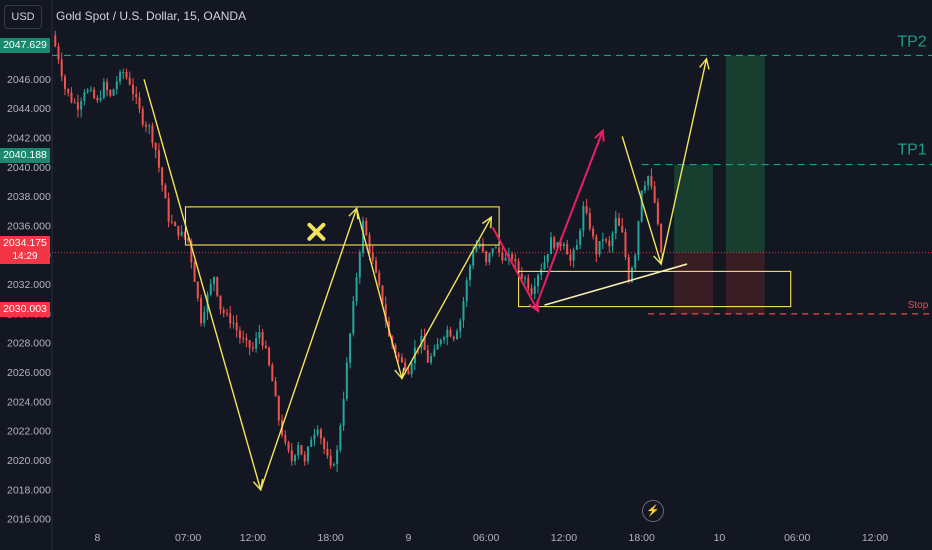 The height and width of the screenshot is (550, 932). Describe the element at coordinates (342, 226) in the screenshot. I see `resistance-zone` at that location.